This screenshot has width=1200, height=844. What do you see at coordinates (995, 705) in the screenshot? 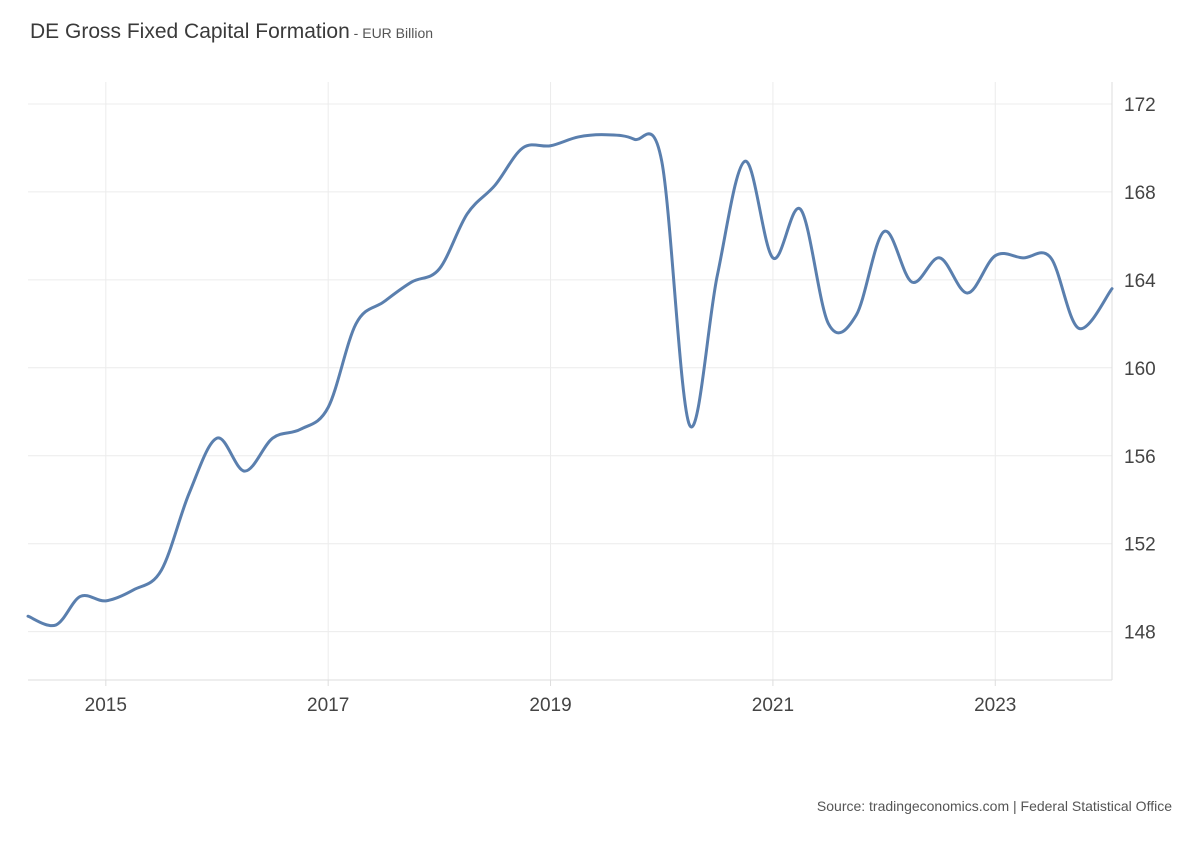
I see `x-tick-label: 2023` at bounding box center [995, 705].